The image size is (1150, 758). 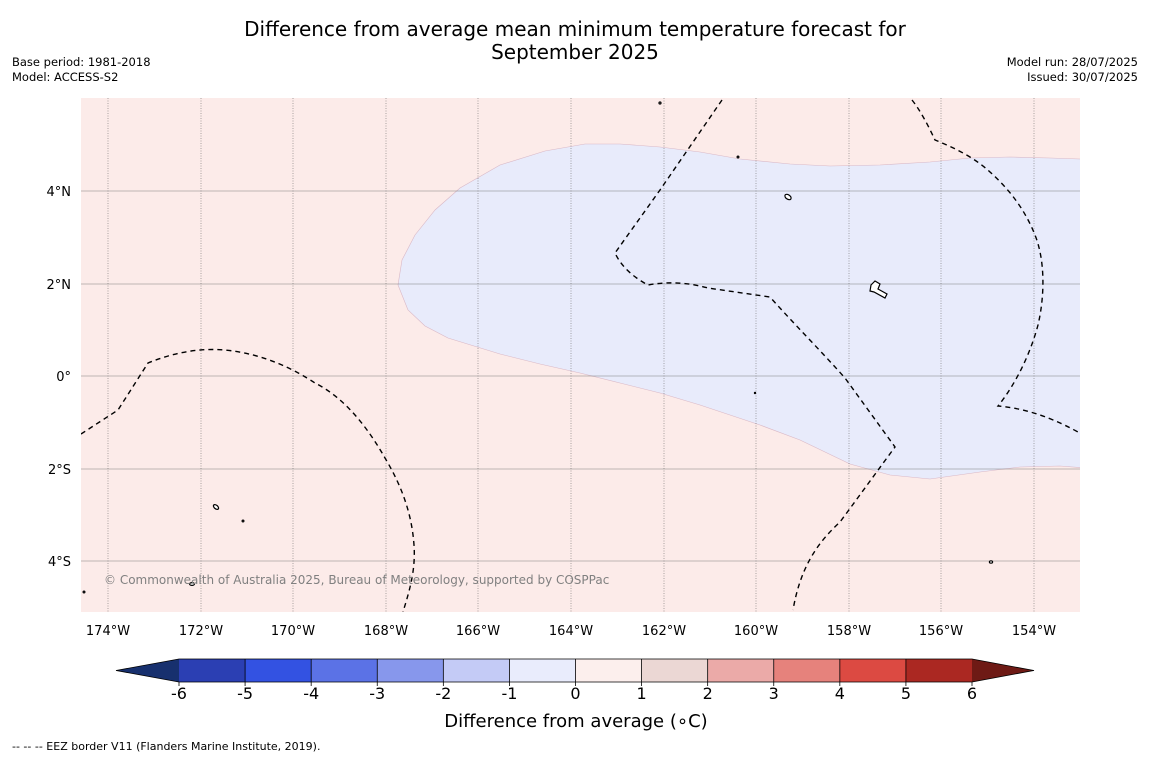 I want to click on latitude-label: 4°S, so click(x=59, y=562).